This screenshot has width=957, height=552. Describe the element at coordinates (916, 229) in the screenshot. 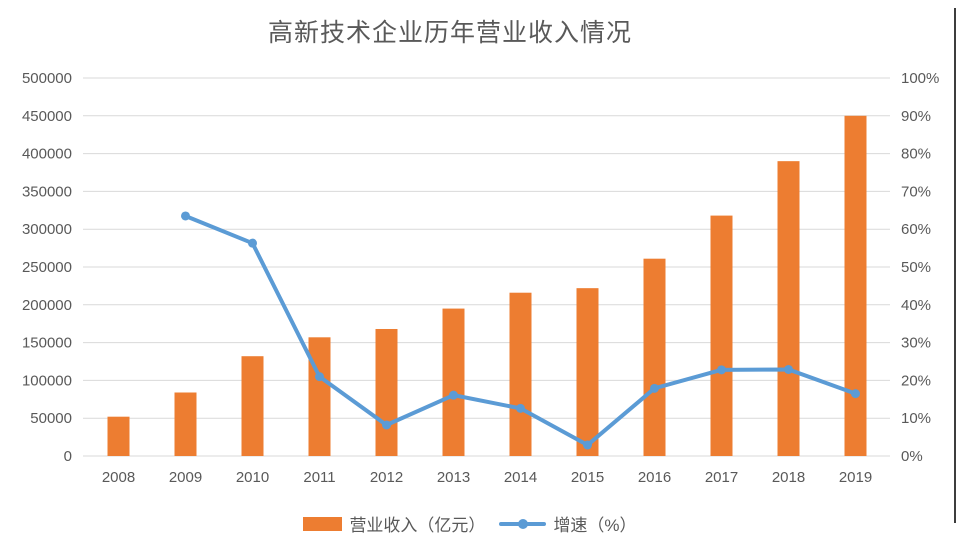

I see `right-axis-tick-label: 60%` at that location.